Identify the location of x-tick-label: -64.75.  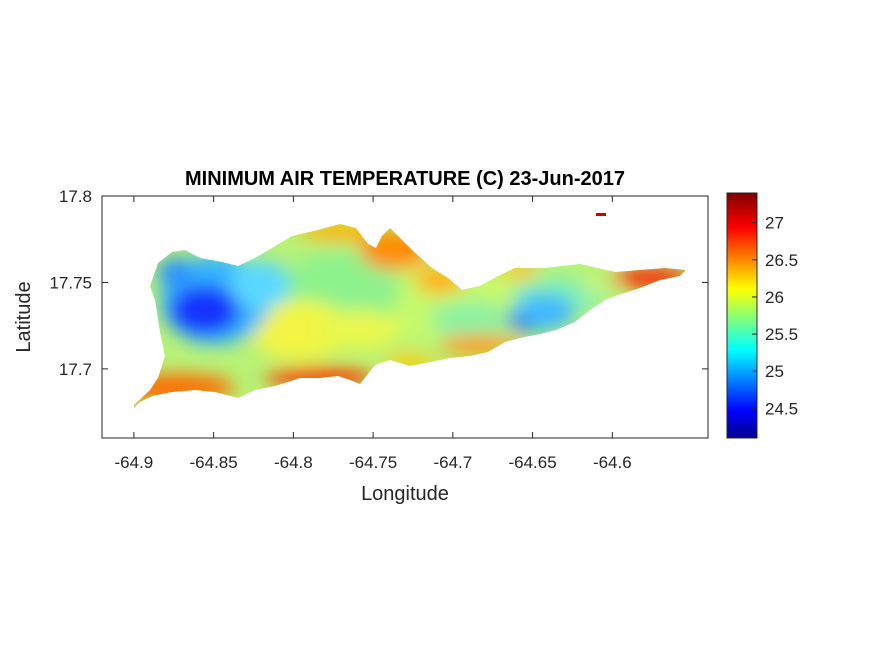
(373, 462).